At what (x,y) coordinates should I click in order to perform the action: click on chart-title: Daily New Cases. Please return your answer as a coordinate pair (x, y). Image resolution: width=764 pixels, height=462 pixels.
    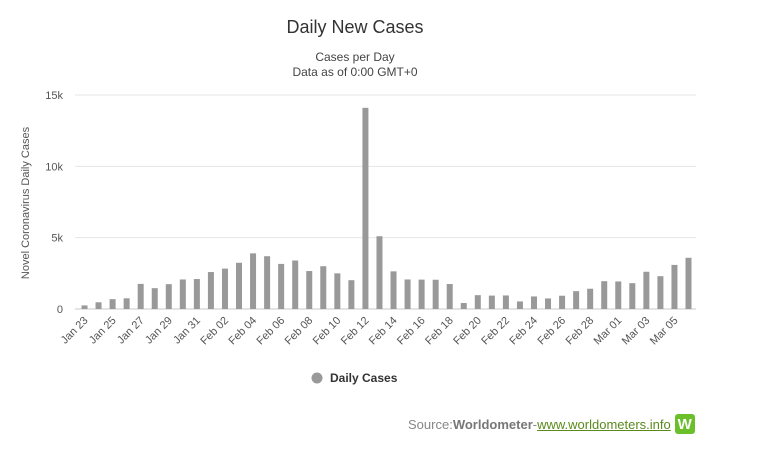
    Looking at the image, I should click on (354, 27).